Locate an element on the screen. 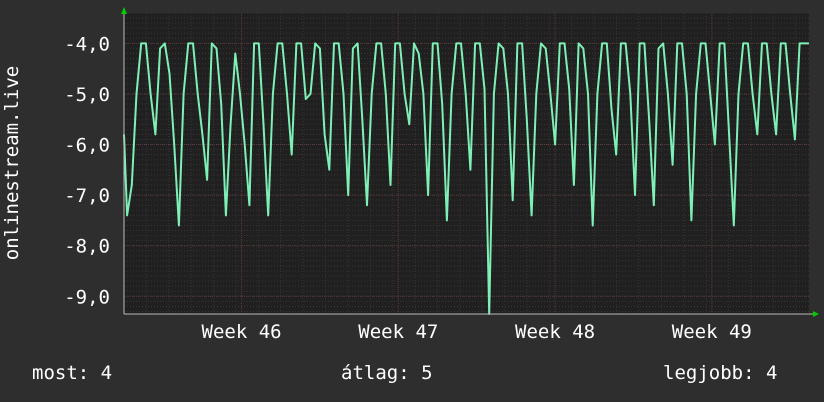 The height and width of the screenshot is (402, 824). y-tick-label: -7,0 is located at coordinates (87, 196).